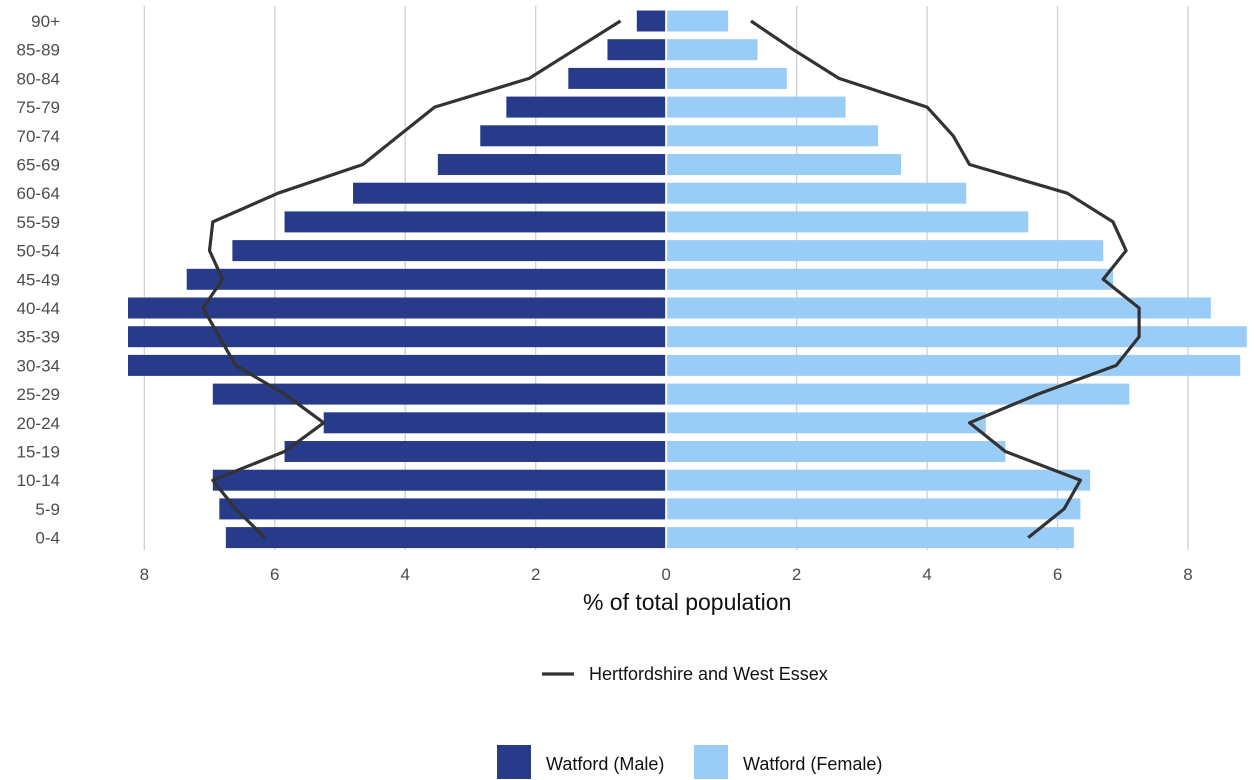 This screenshot has width=1254, height=780. I want to click on legend-label: Watford (Female), so click(812, 764).